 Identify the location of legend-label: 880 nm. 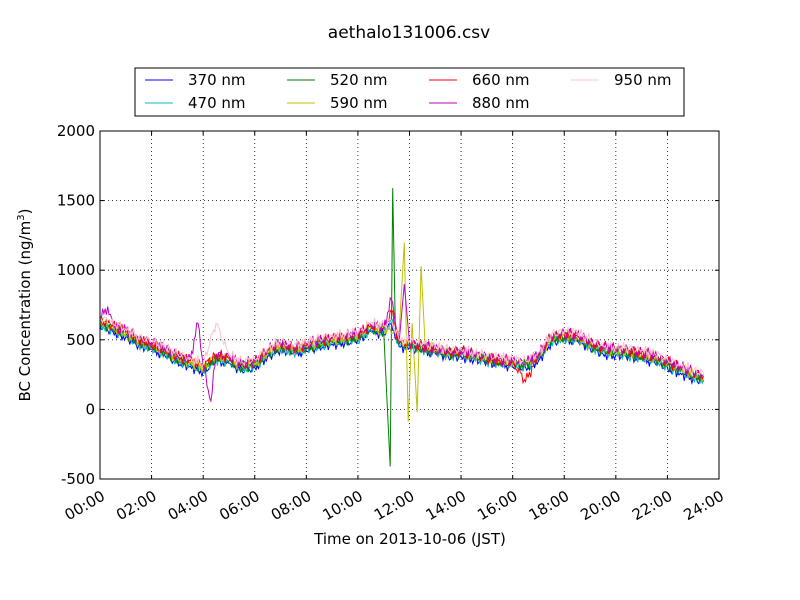
(501, 103).